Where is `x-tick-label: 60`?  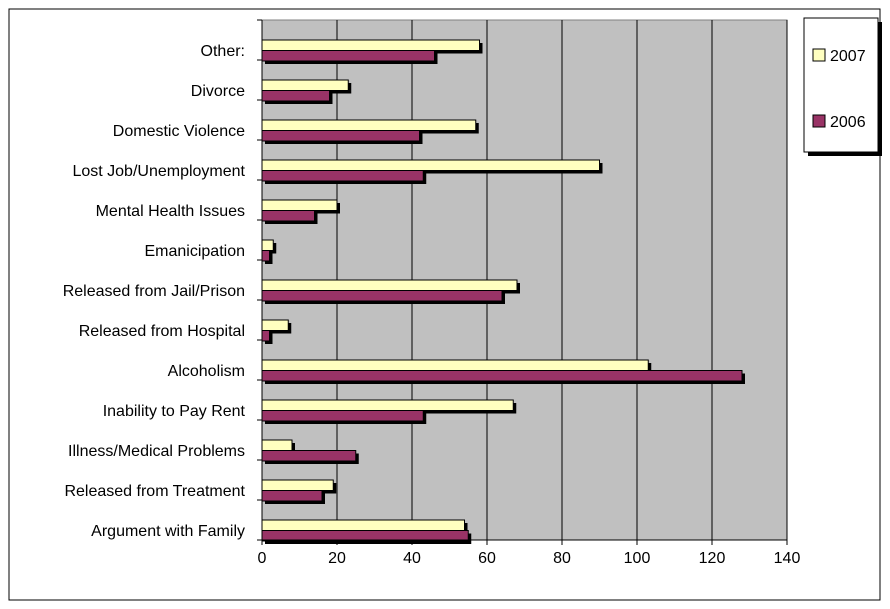 x-tick-label: 60 is located at coordinates (487, 558).